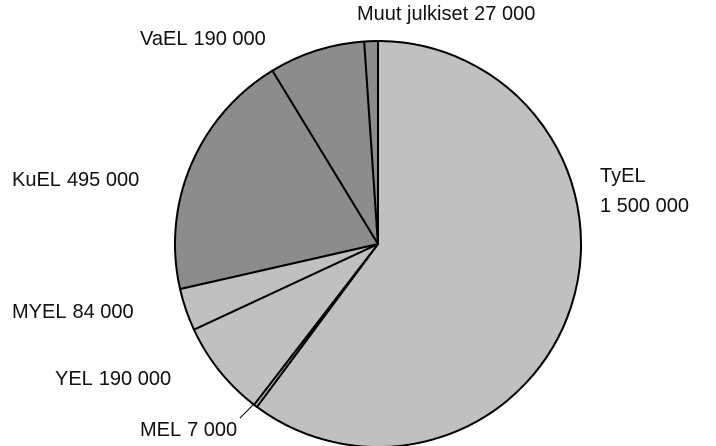  I want to click on slice-label: MYEL 84 000, so click(73, 312).